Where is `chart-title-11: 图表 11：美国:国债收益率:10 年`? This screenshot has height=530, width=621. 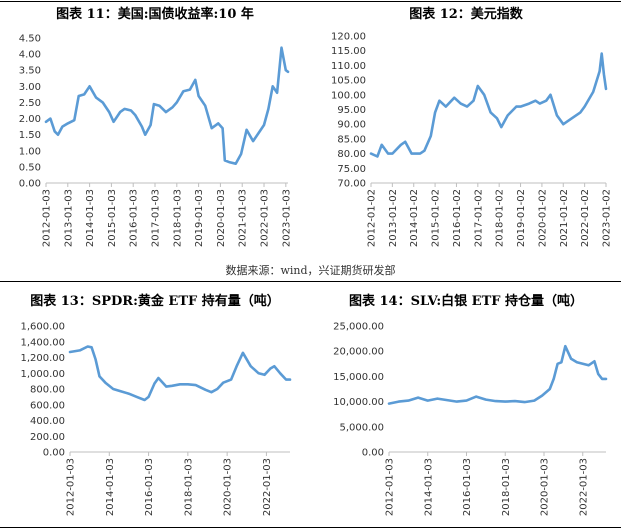
chart-title-11: 图表 11：美国:国债收益率:10 年 is located at coordinates (155, 14).